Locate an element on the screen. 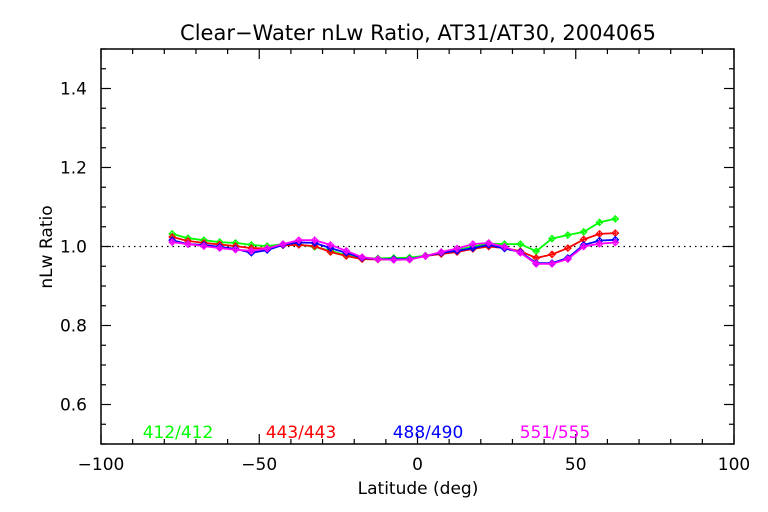  y-tick-label: 0.8 is located at coordinates (73, 327).